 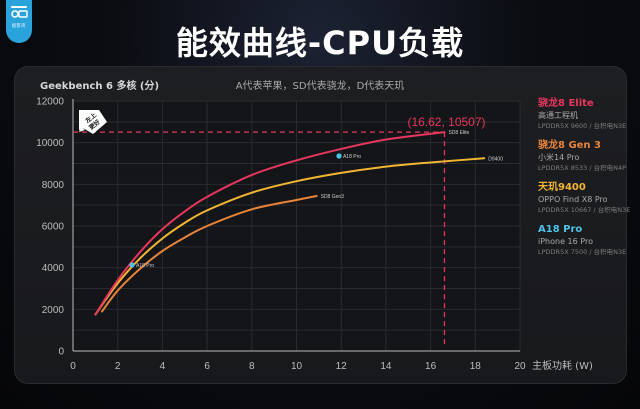 What do you see at coordinates (520, 366) in the screenshot?
I see `x-tick-label: 20` at bounding box center [520, 366].